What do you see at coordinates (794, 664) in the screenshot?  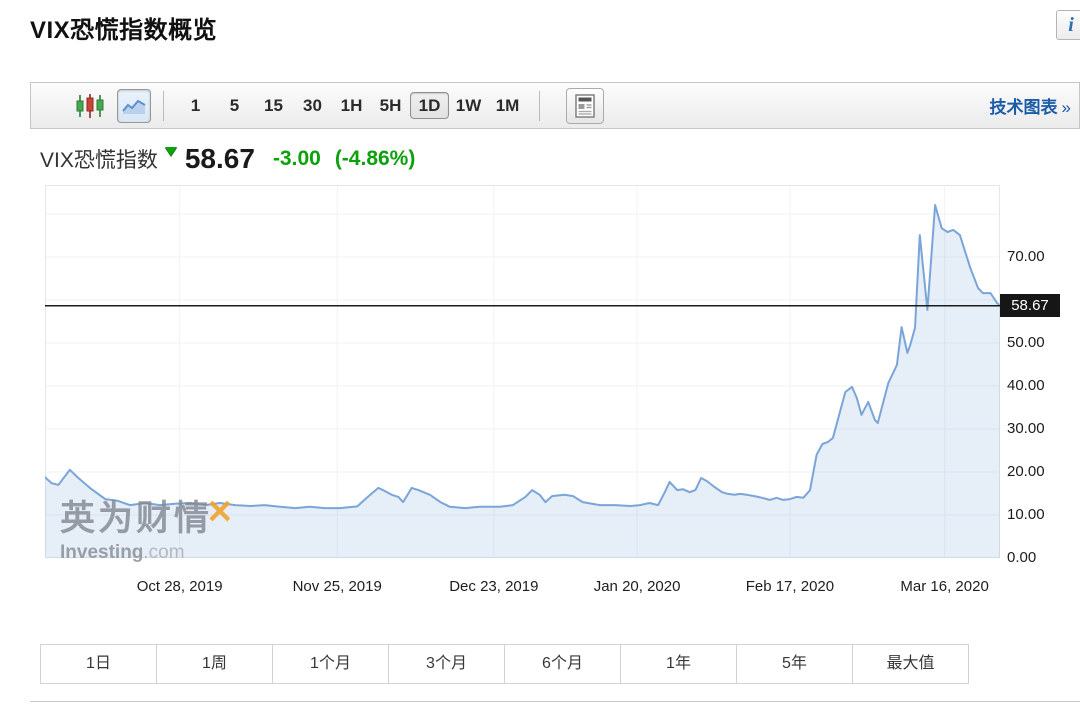 I see `period-button: 5年` at bounding box center [794, 664].